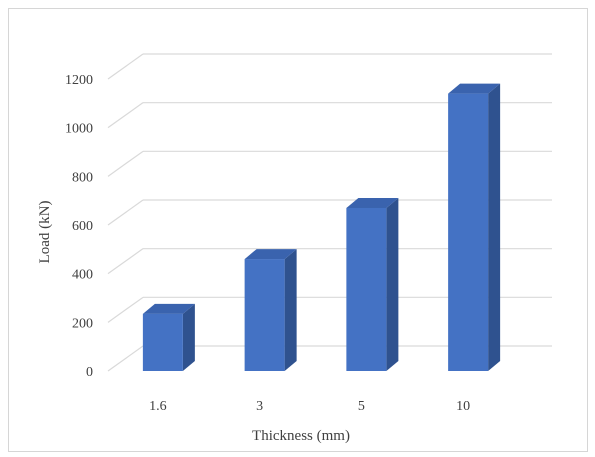 This screenshot has width=595, height=457. What do you see at coordinates (79, 80) in the screenshot?
I see `y-tick-label: 1200` at bounding box center [79, 80].